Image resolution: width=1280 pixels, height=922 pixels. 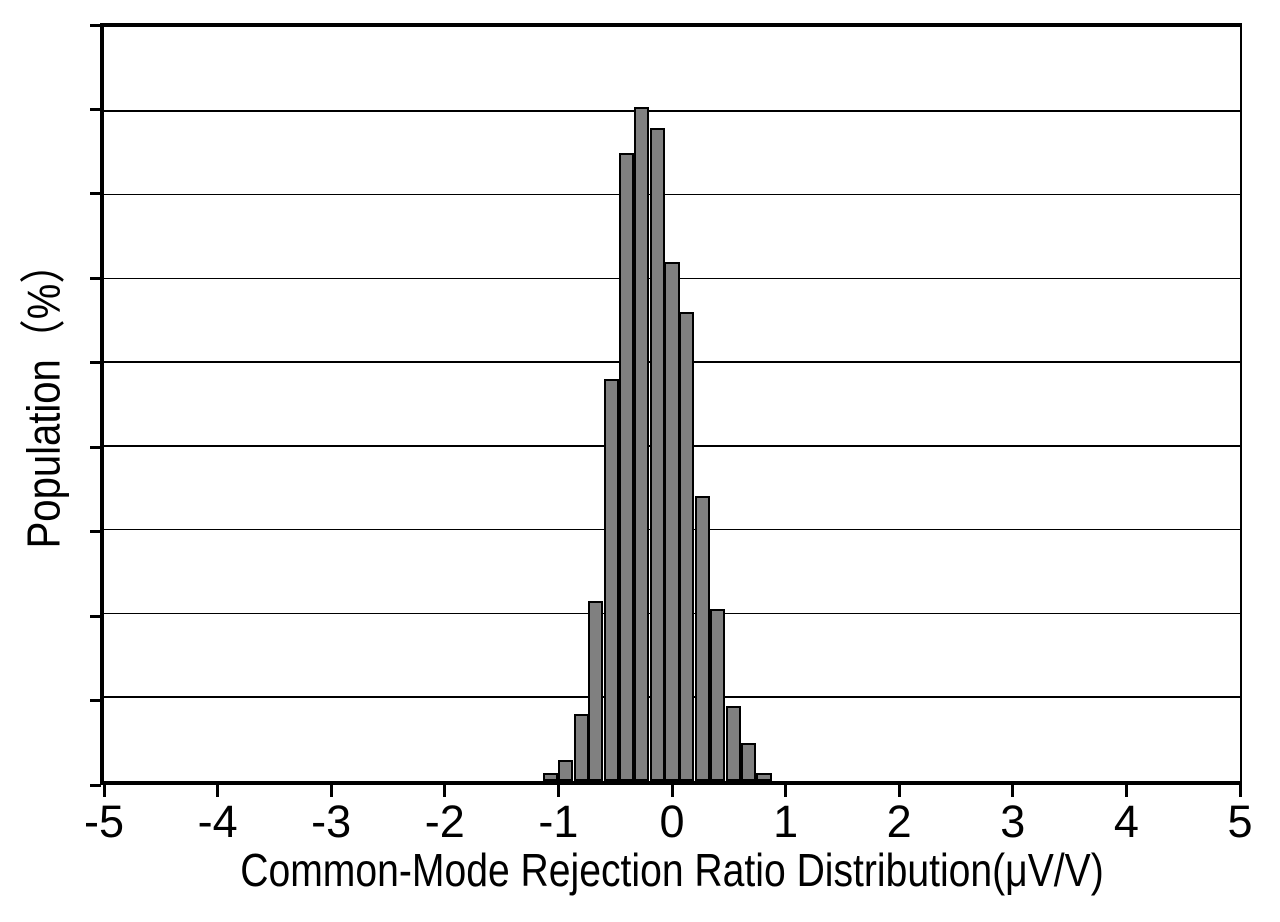 I want to click on x-tick-label: -3, so click(x=331, y=821).